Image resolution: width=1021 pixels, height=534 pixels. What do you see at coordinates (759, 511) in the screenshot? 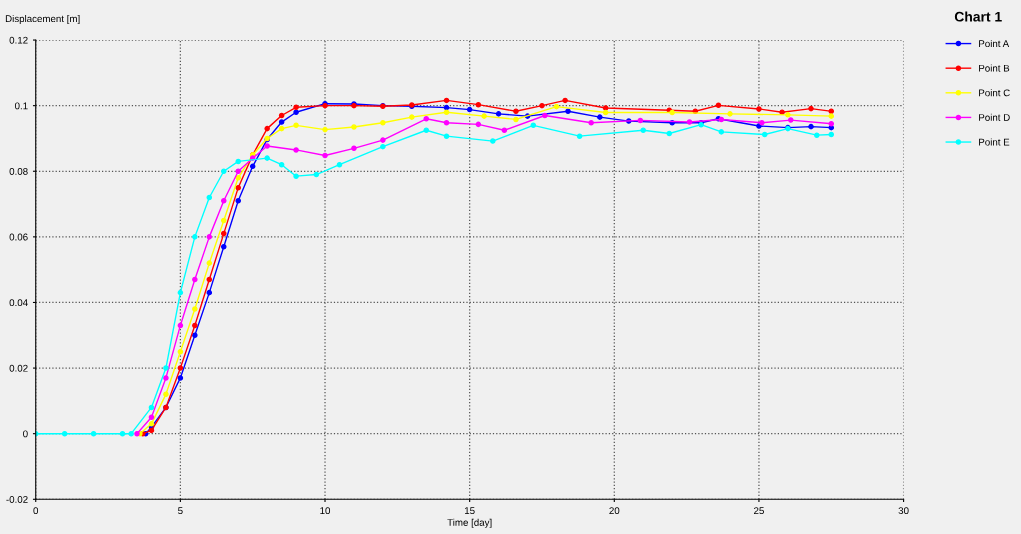
I see `x-tick-label: 25` at bounding box center [759, 511].